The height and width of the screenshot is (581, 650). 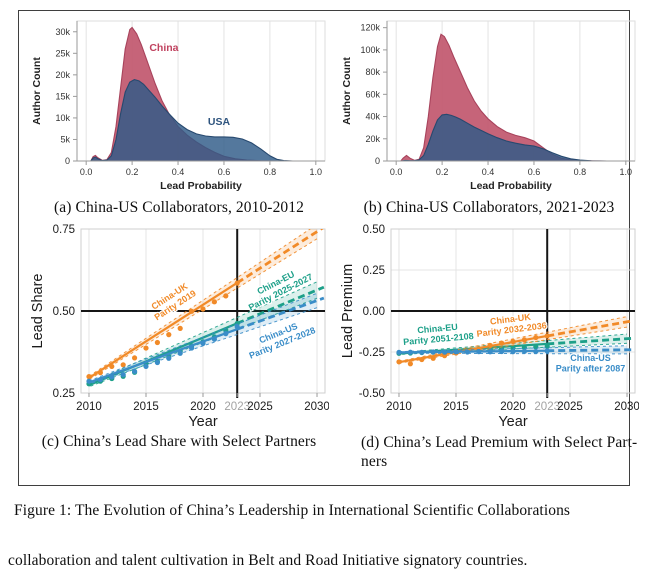 What do you see at coordinates (374, 462) in the screenshot?
I see `panel-d-caption-line2: ners` at bounding box center [374, 462].